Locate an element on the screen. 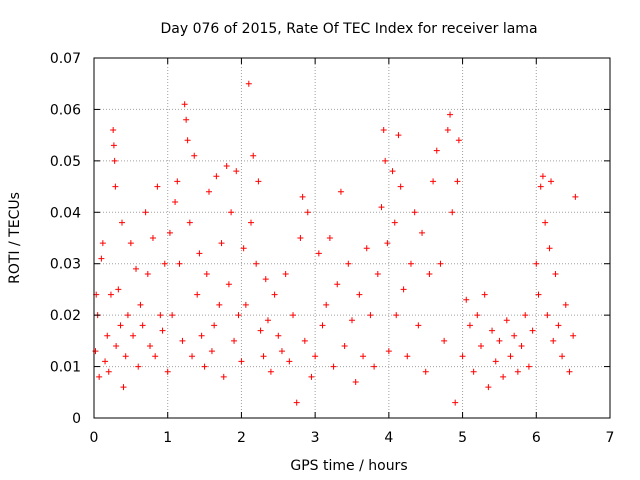 This screenshot has height=480, width=640. x-tick-label: 3 is located at coordinates (315, 438).